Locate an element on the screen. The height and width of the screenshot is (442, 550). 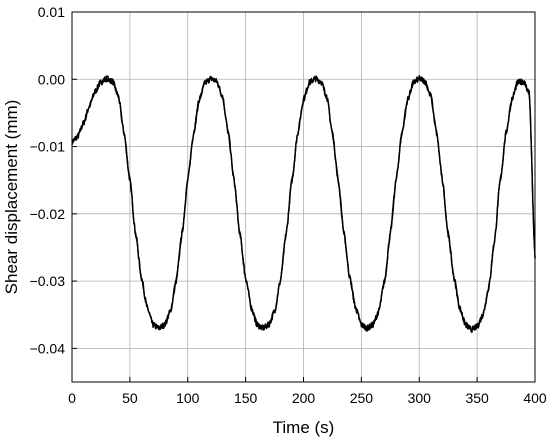
x-tick-label: 300 is located at coordinates (420, 398).